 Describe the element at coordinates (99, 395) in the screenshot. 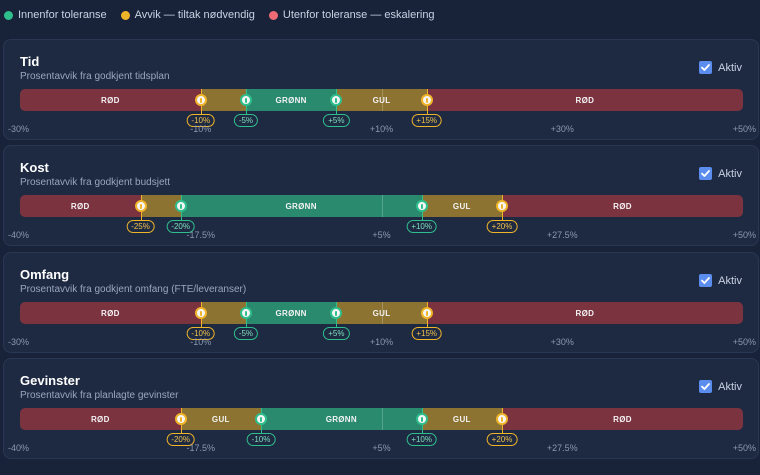

I see `card-subtitle: Prosentavvik fra planlagte gevinster` at that location.